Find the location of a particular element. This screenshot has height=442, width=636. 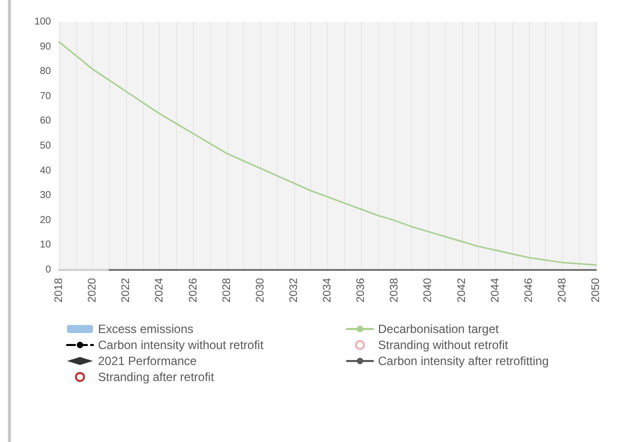

x-tick-label: 2034 is located at coordinates (328, 290).